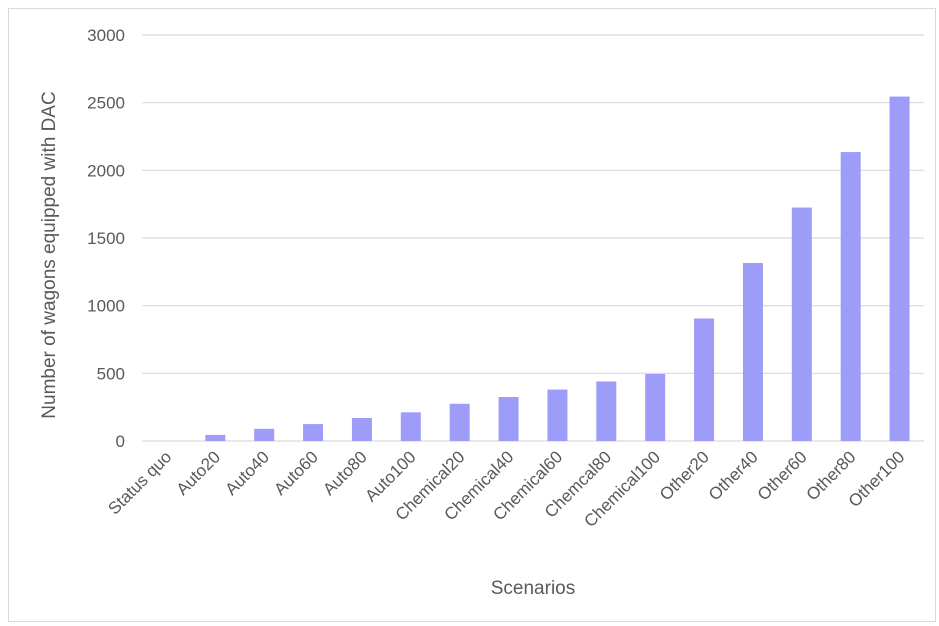  Describe the element at coordinates (247, 473) in the screenshot. I see `x-tick-label: Auto40` at that location.